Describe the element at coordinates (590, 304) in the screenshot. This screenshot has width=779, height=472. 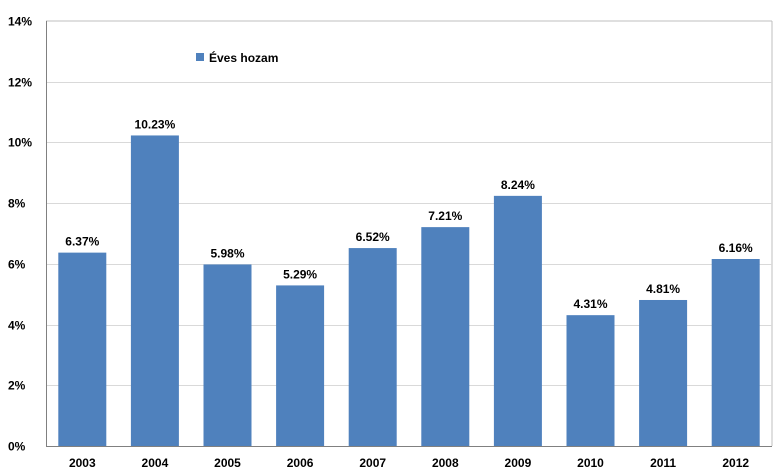
I see `data-label-2010: 4.31%` at that location.